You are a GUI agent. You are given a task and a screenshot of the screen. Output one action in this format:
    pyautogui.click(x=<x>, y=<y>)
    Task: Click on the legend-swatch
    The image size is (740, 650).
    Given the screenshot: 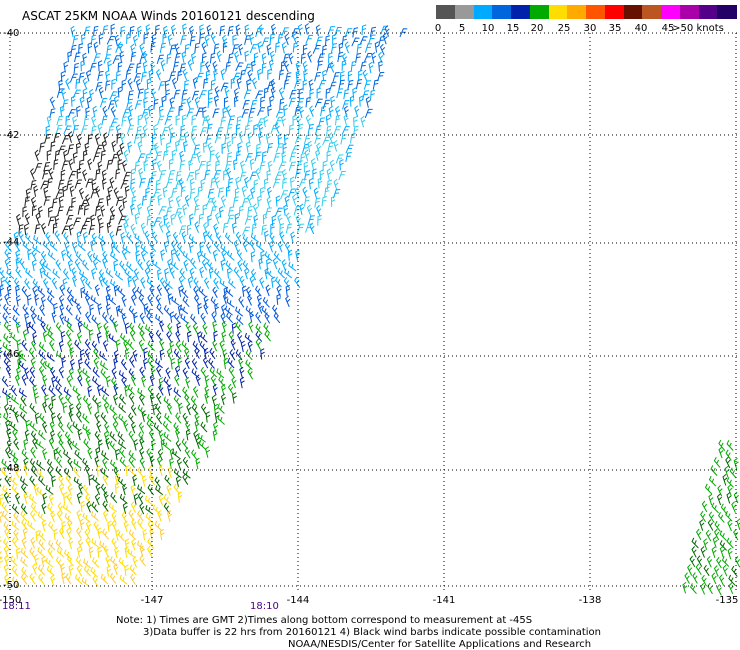 What is the action you would take?
    pyautogui.click(x=483, y=12)
    